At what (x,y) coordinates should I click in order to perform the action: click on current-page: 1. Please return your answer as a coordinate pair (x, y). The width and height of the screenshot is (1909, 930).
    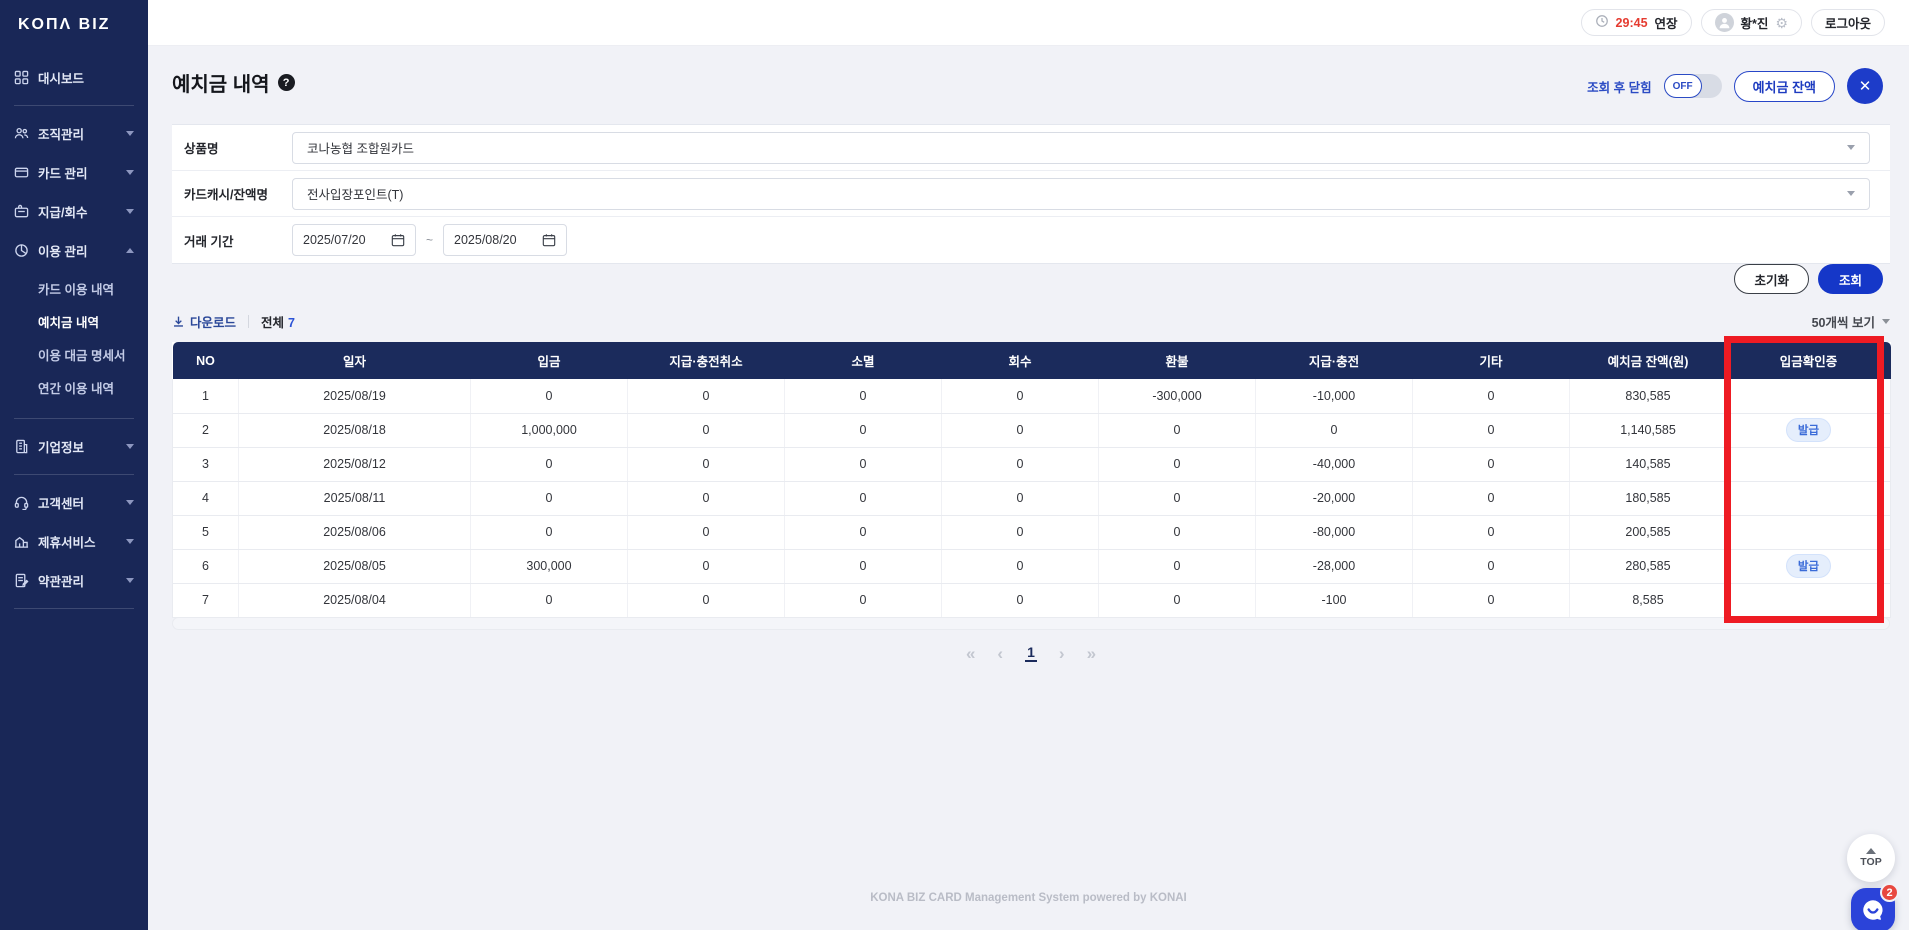
    Looking at the image, I should click on (1031, 653).